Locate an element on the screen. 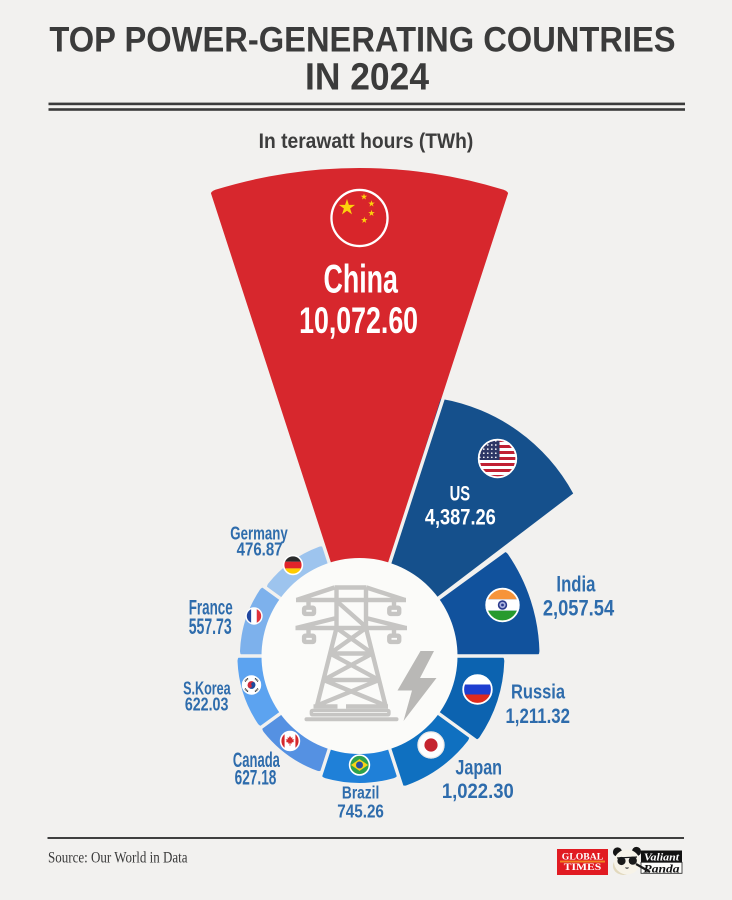 The image size is (732, 900). svg-text: 1,022.30 is located at coordinates (478, 792).